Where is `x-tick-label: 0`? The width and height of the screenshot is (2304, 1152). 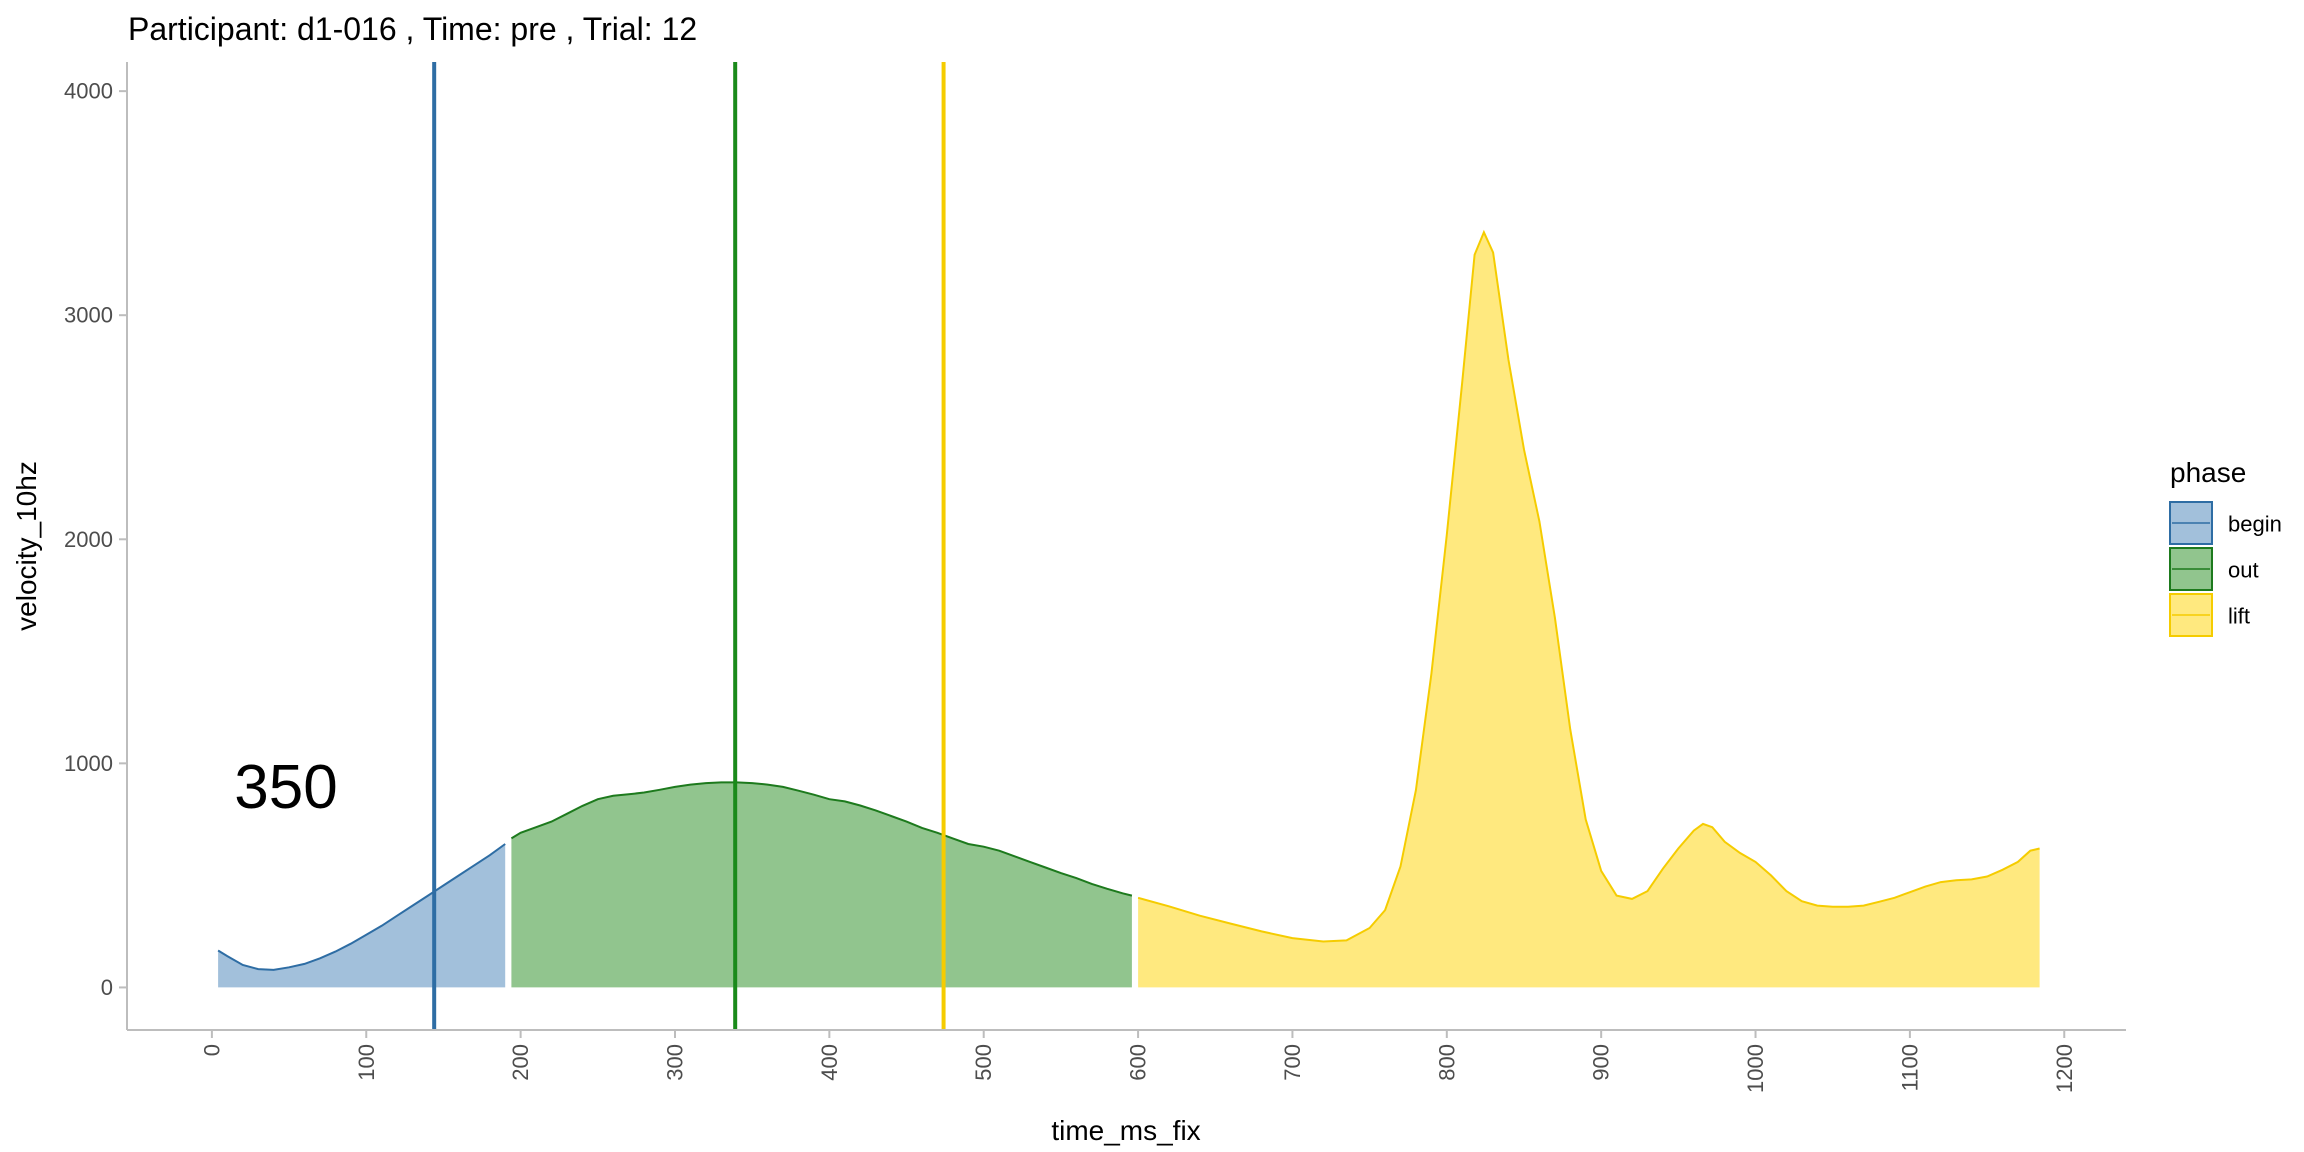 x-tick-label: 0 is located at coordinates (211, 1050).